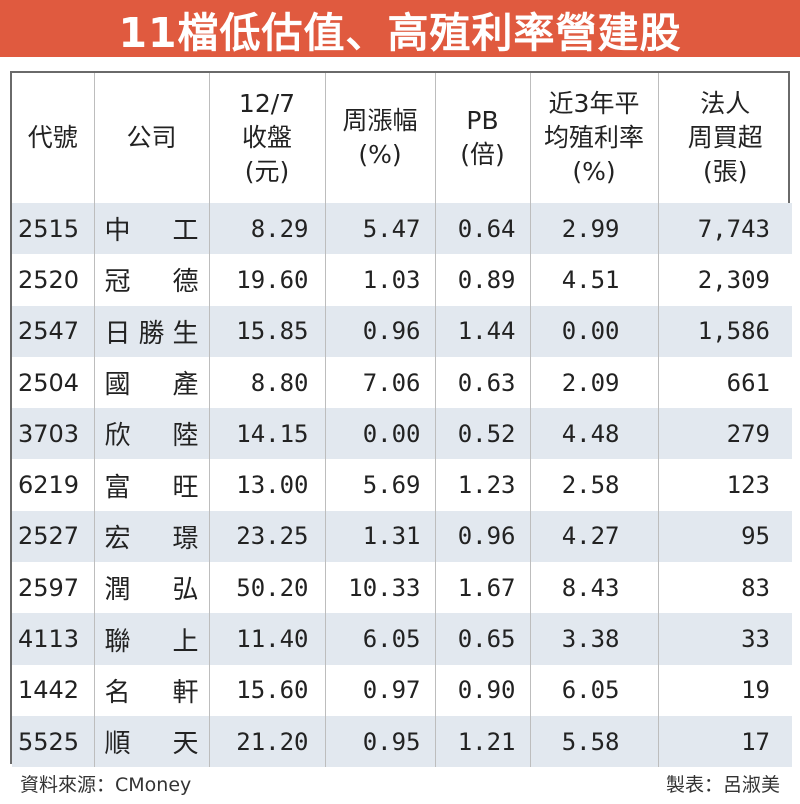  I want to click on cell-pb: 0.89, so click(483, 280).